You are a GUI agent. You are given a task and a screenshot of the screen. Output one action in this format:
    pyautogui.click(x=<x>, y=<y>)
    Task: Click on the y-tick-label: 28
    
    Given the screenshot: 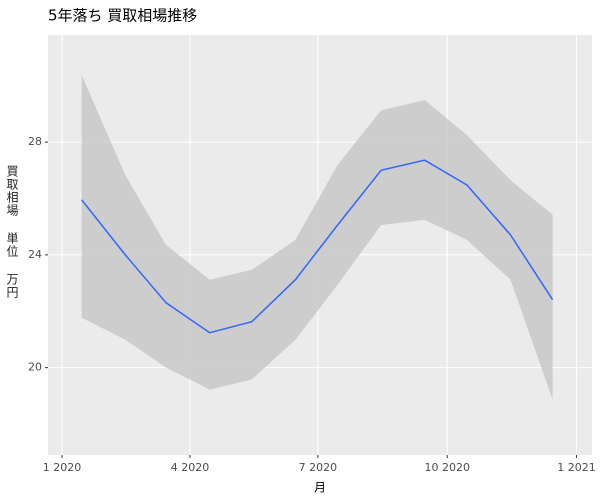 What is the action you would take?
    pyautogui.click(x=35, y=141)
    